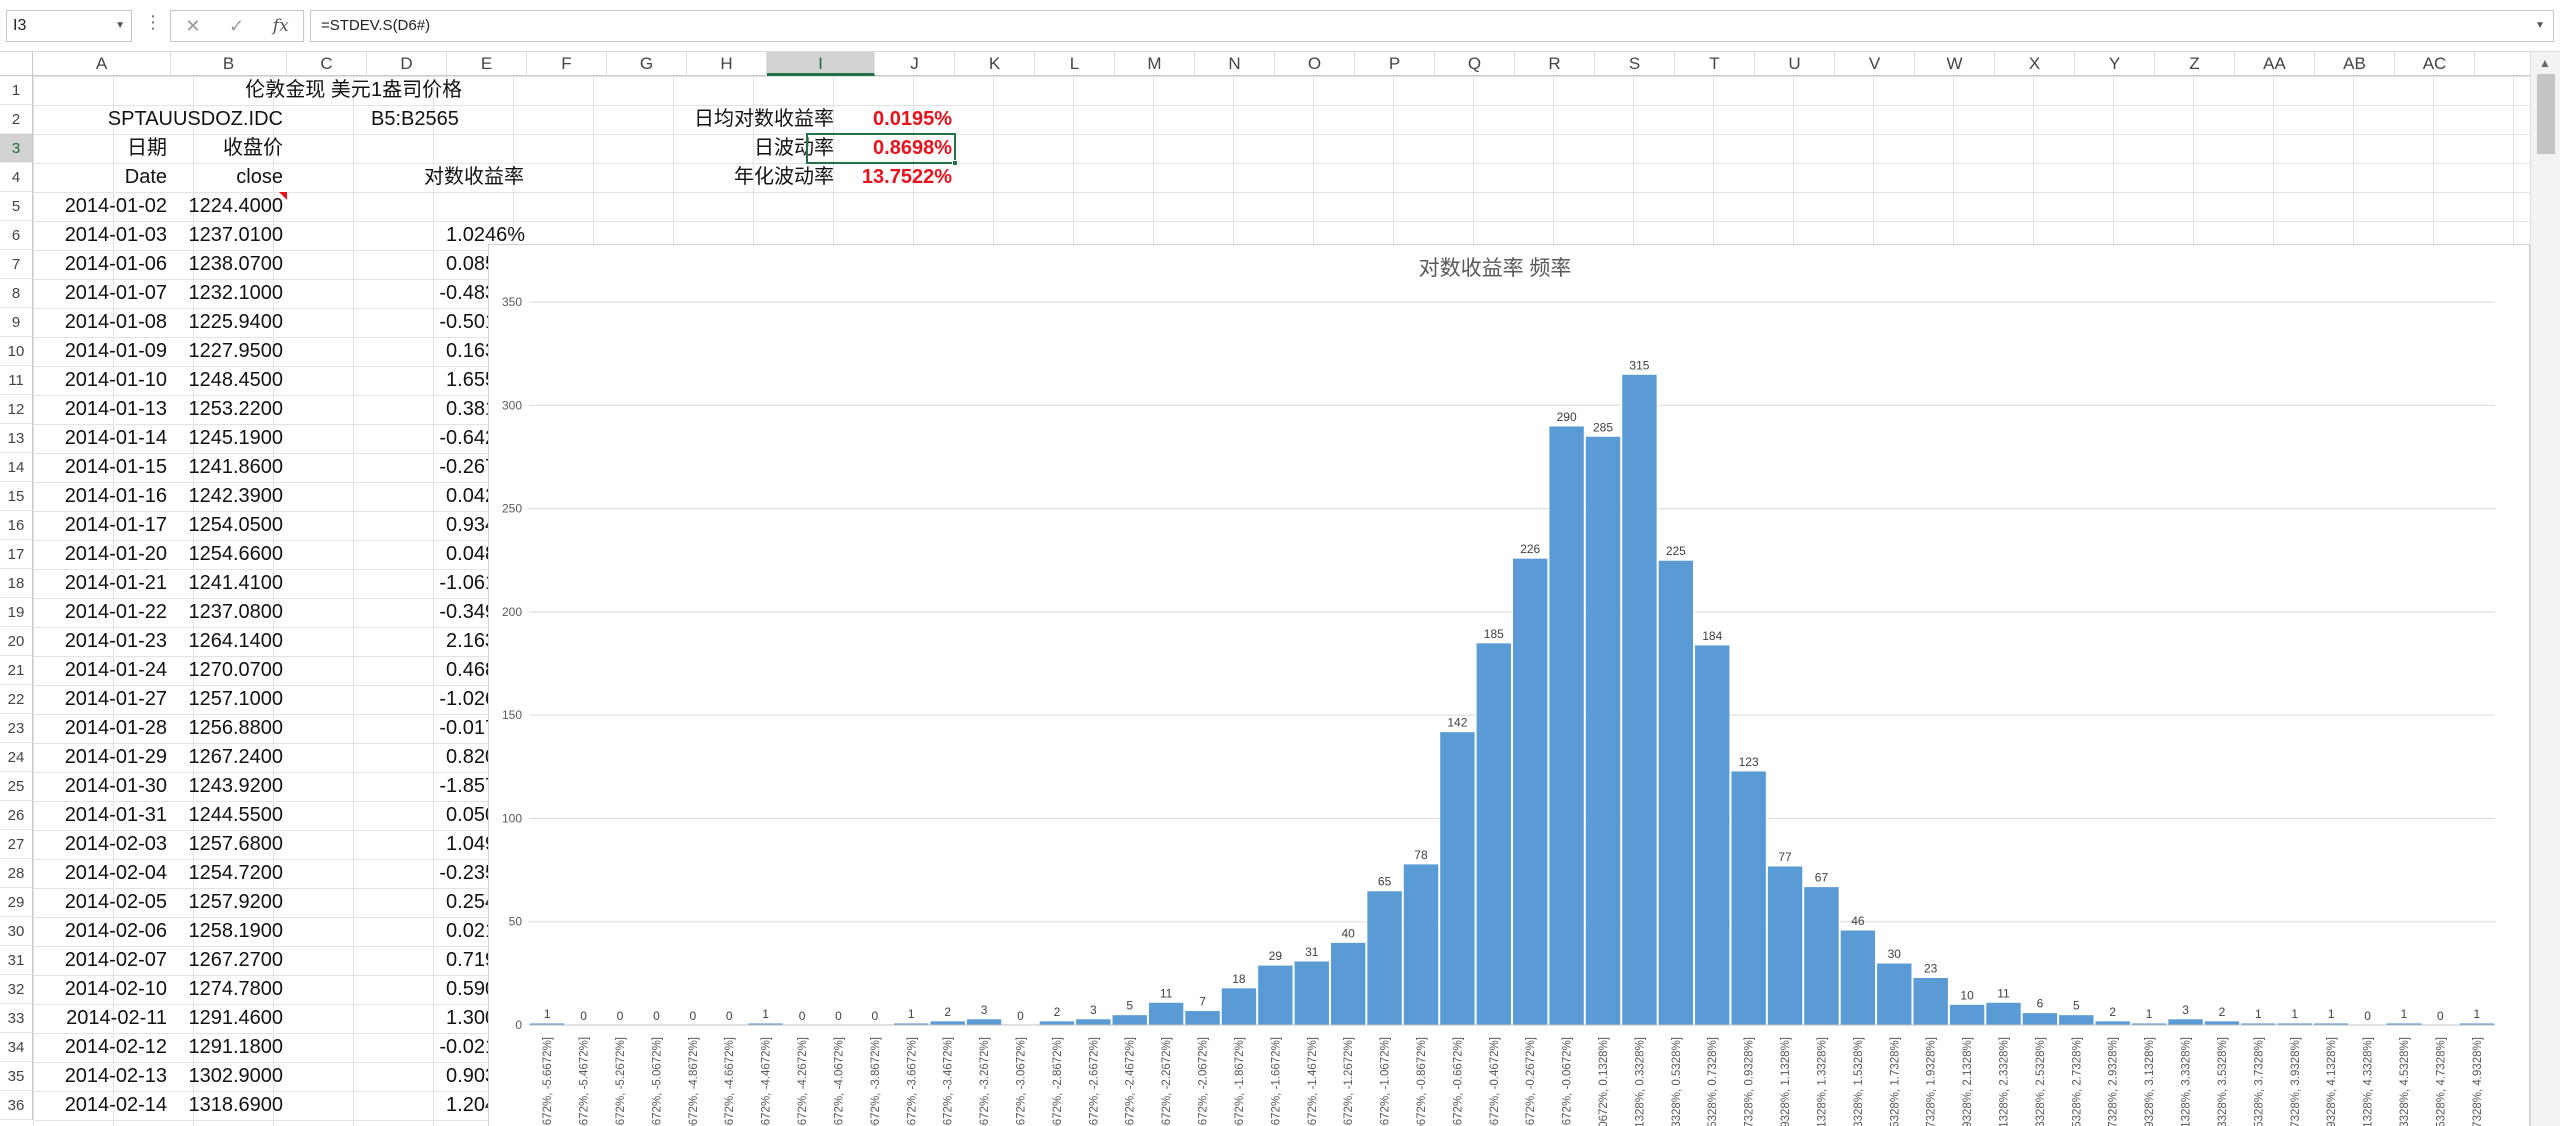 The height and width of the screenshot is (1126, 2560). What do you see at coordinates (237, 25) in the screenshot?
I see `enter-icon: ✓` at bounding box center [237, 25].